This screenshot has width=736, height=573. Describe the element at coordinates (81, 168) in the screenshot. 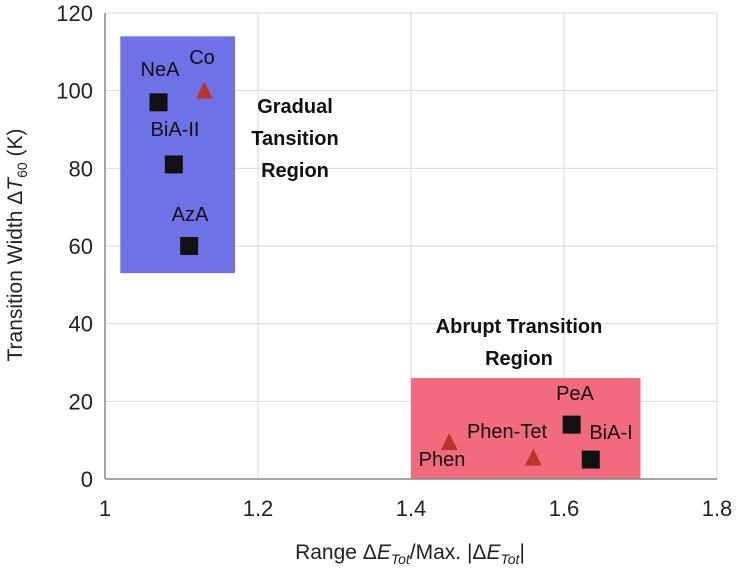

I see `y-tick-label: 80` at that location.